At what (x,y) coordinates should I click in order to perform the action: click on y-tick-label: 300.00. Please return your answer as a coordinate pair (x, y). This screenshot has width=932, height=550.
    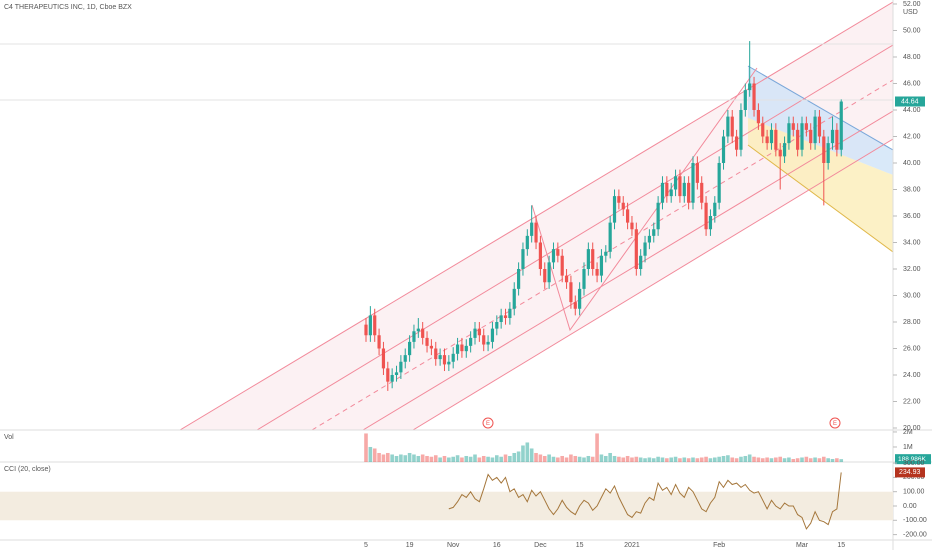
    Looking at the image, I should click on (914, 463).